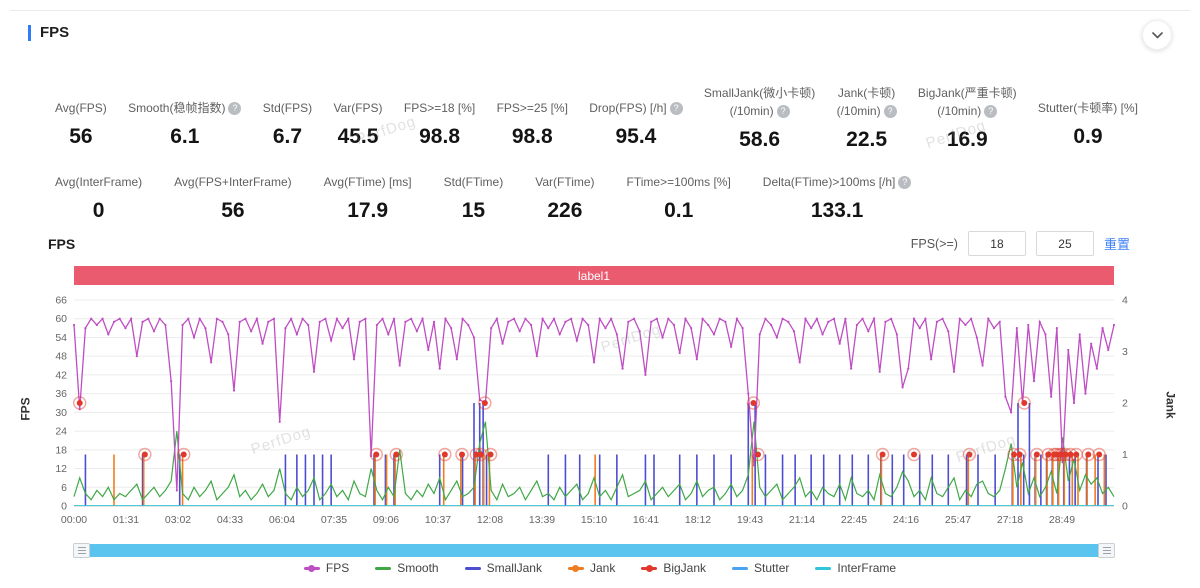  What do you see at coordinates (760, 568) in the screenshot?
I see `legend-item-stutter: Stutter` at bounding box center [760, 568].